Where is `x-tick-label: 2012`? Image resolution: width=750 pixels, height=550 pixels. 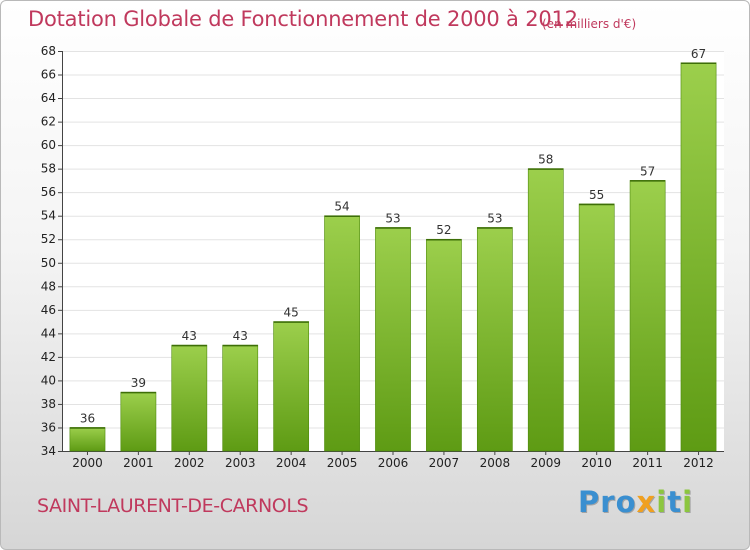 x-tick-label: 2012 is located at coordinates (698, 463).